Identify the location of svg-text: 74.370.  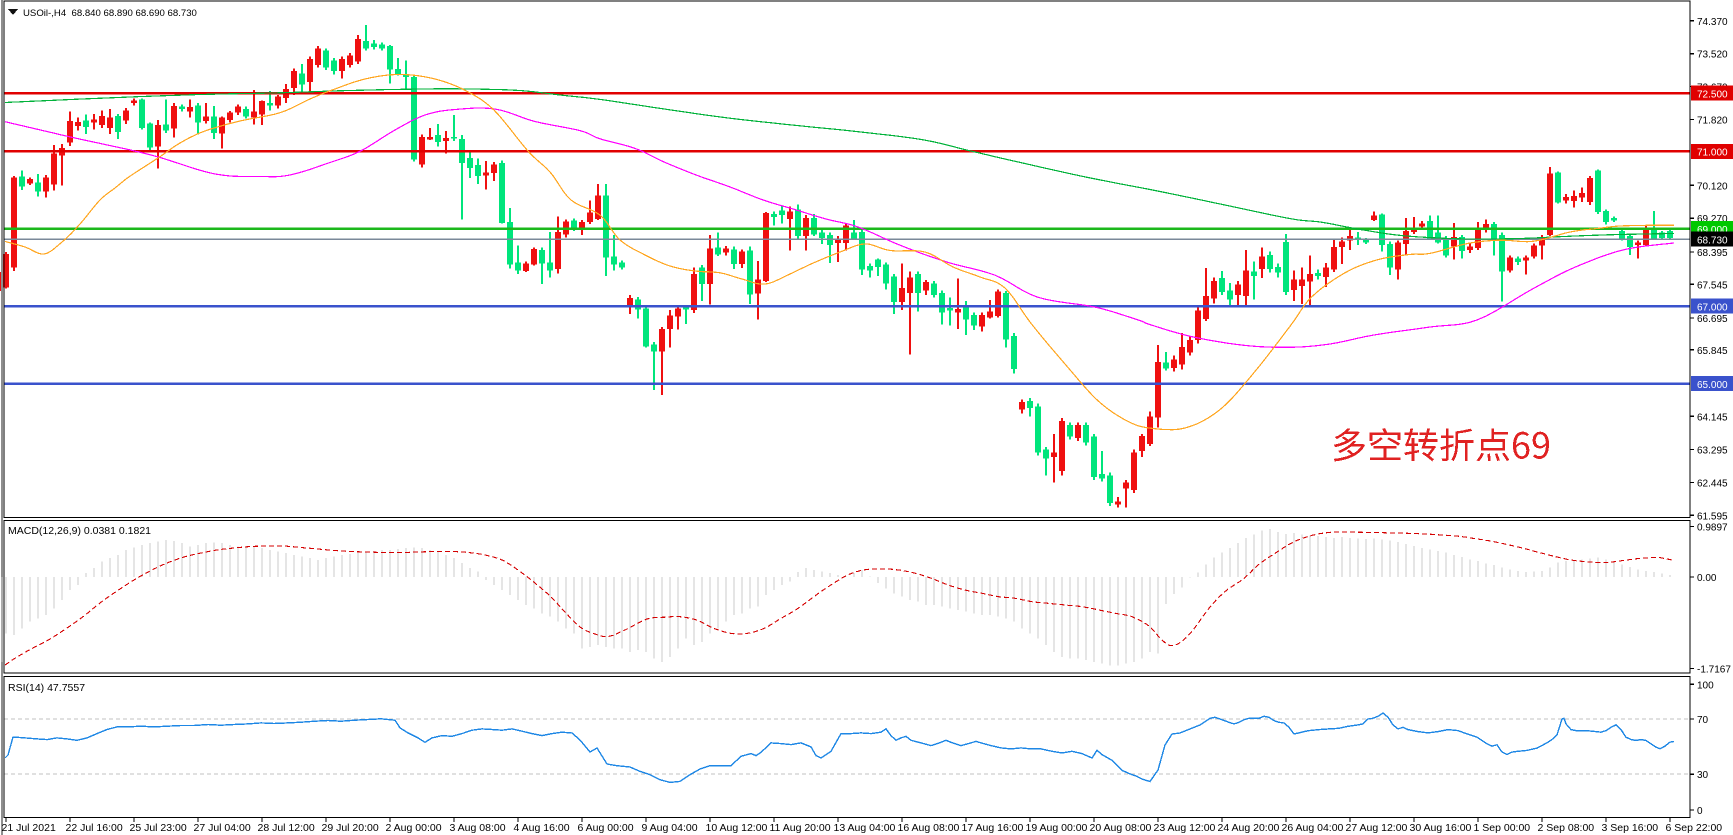
(1712, 22).